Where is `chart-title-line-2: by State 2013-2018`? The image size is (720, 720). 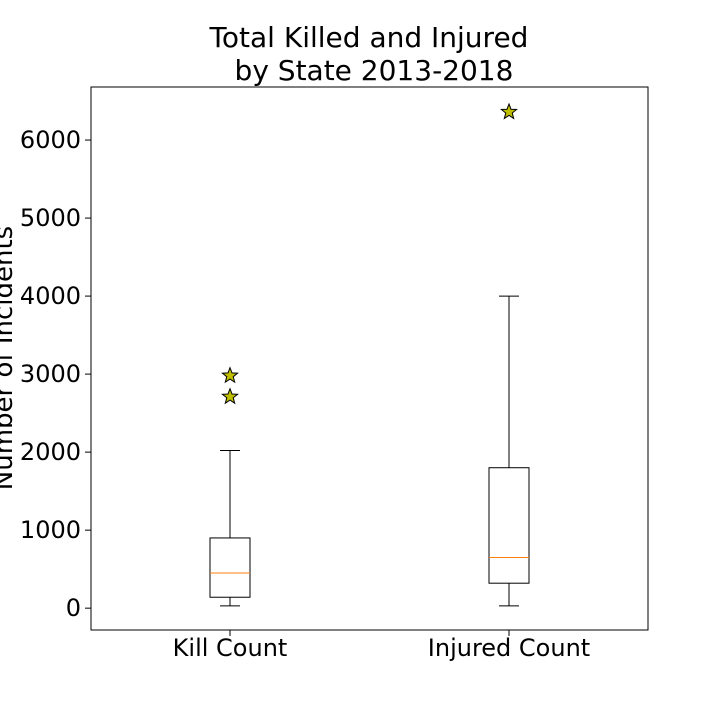
chart-title-line-2: by State 2013-2018 is located at coordinates (374, 70).